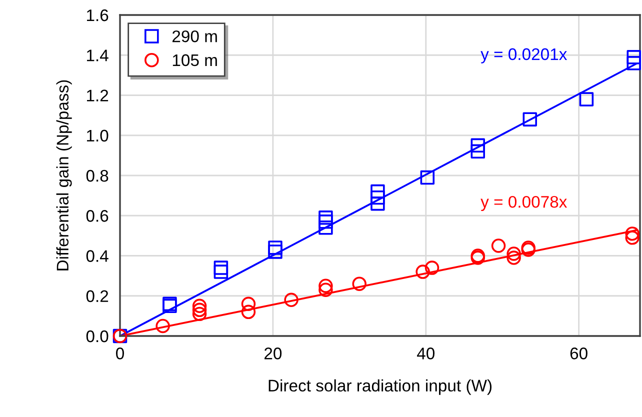 This screenshot has width=642, height=417. What do you see at coordinates (97, 336) in the screenshot?
I see `y-tick-label: 0.0` at bounding box center [97, 336].